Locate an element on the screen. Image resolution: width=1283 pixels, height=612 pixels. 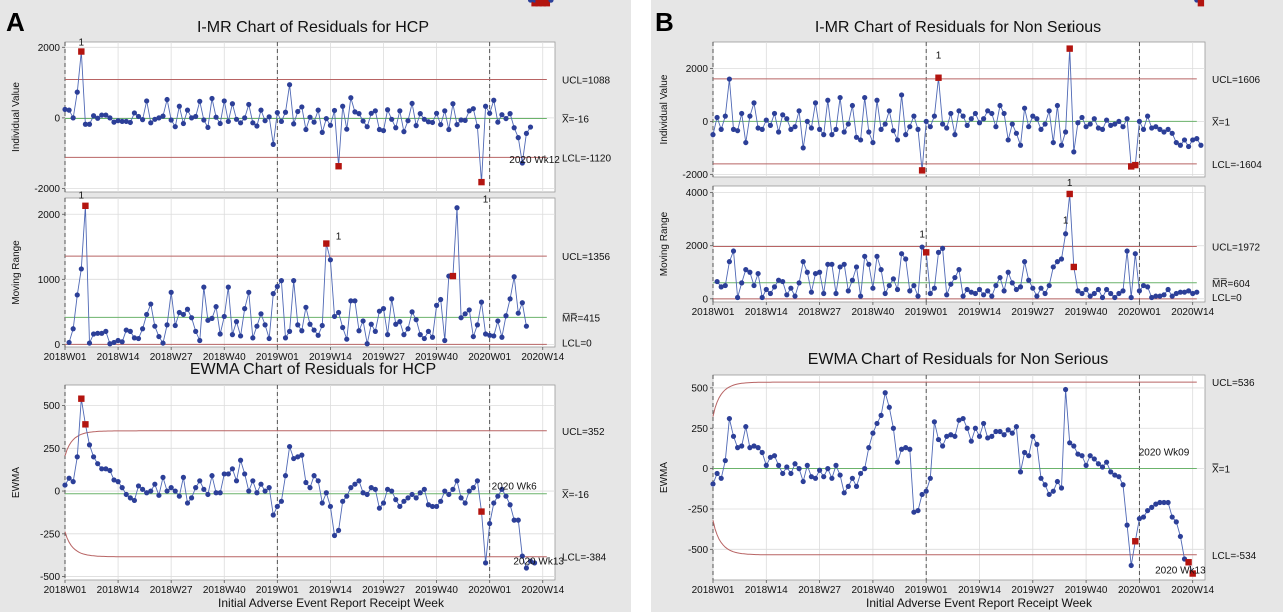
B-individual-y-tick-label: 0 is located at coordinates (705, 122).